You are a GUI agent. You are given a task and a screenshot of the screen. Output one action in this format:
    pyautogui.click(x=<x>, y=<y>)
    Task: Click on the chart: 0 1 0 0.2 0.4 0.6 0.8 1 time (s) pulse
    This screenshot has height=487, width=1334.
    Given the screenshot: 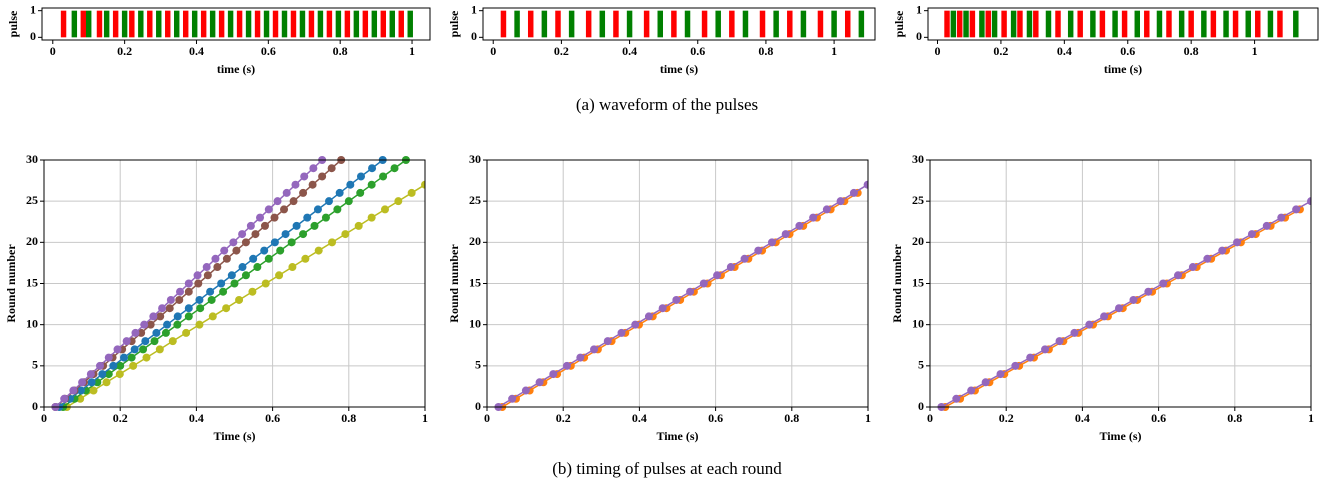 What is the action you would take?
    pyautogui.click(x=218, y=39)
    